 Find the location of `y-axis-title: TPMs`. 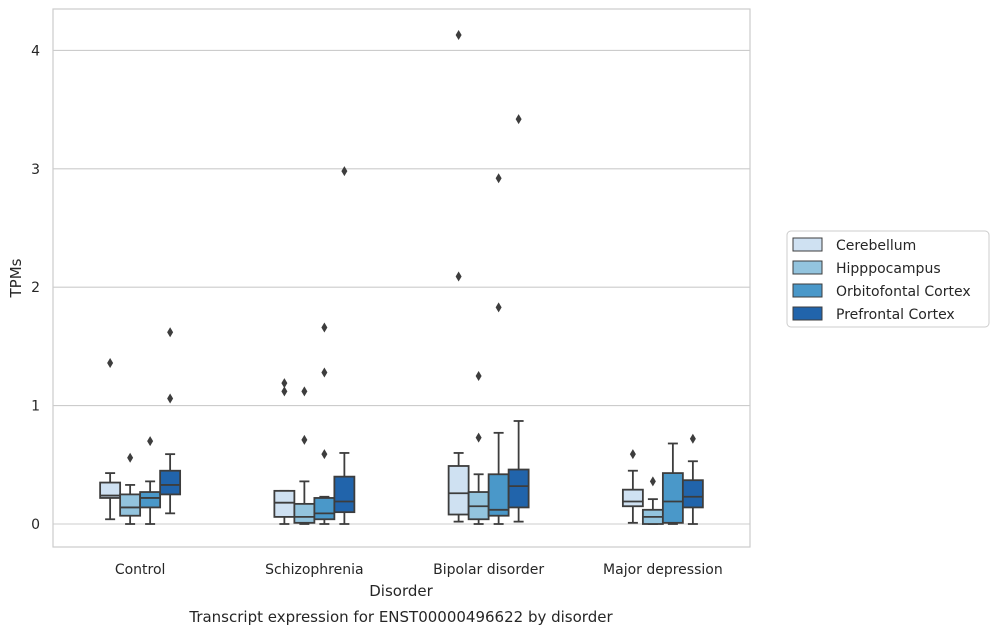

y-axis-title: TPMs is located at coordinates (16, 278).